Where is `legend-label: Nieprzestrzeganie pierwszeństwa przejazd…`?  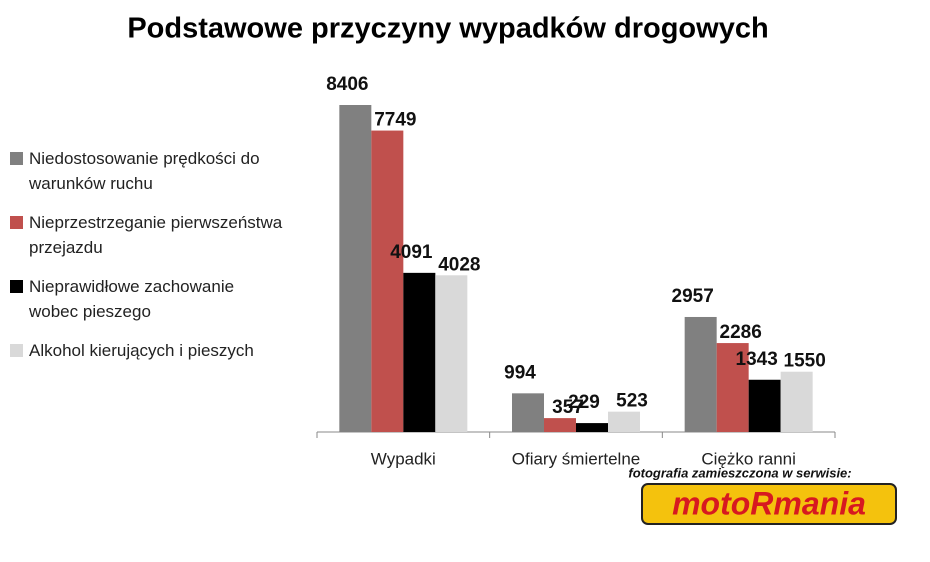
legend-label: Nieprzestrzeganie pierwszeństwa przejazd… is located at coordinates (156, 235).